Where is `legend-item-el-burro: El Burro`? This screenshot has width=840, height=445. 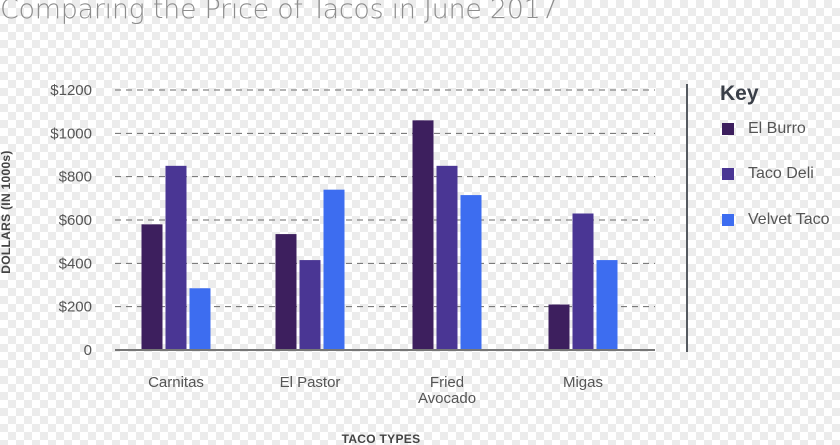
legend-item-el-burro: El Burro is located at coordinates (764, 129).